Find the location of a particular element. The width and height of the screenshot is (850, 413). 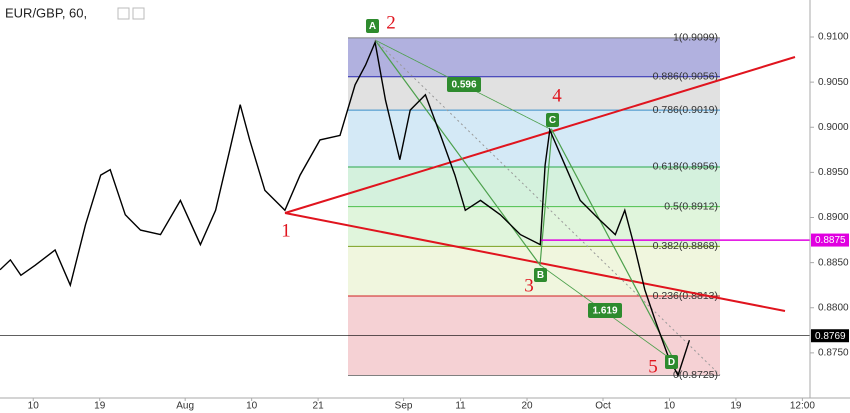

wave-label: 2 is located at coordinates (391, 22).